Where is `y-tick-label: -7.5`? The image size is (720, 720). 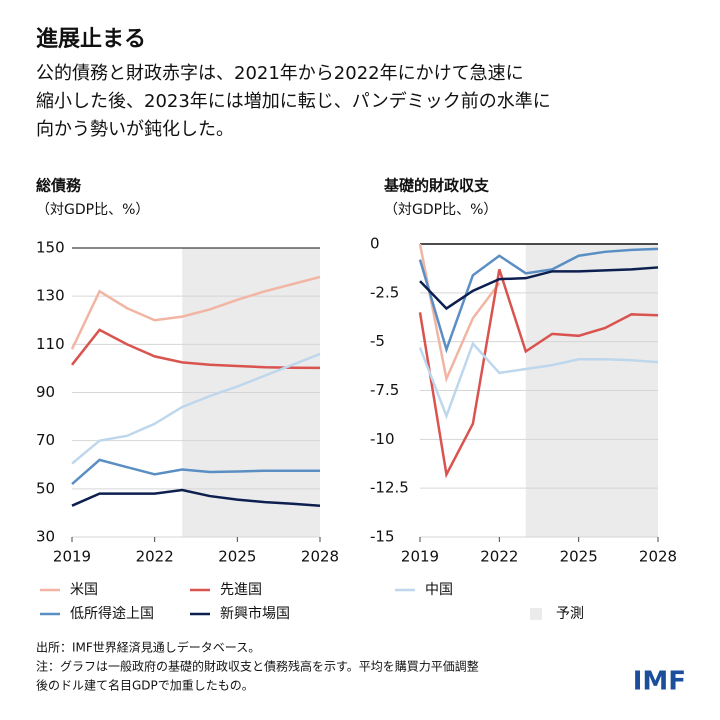 y-tick-label: -7.5 is located at coordinates (384, 390).